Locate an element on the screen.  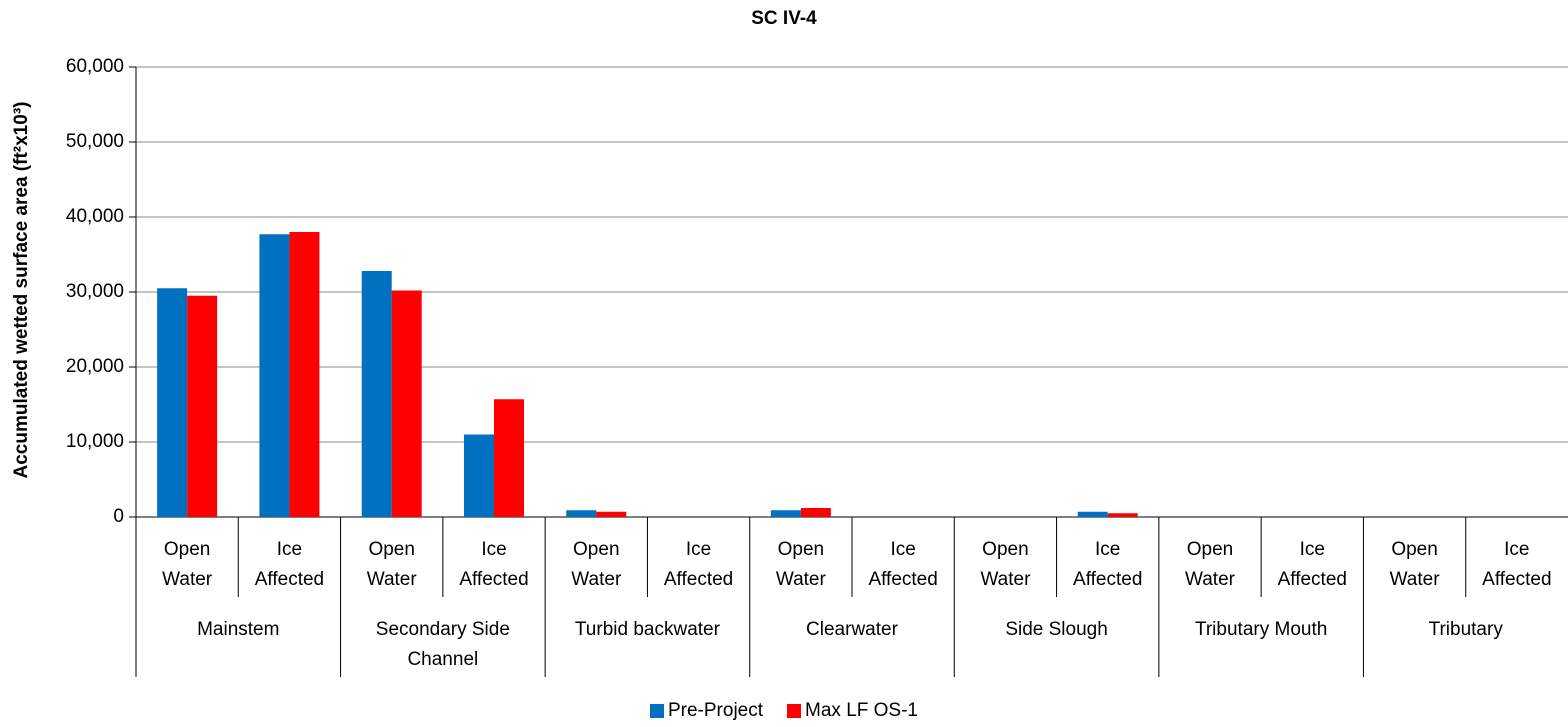
legend-label: Pre-Project is located at coordinates (715, 710).